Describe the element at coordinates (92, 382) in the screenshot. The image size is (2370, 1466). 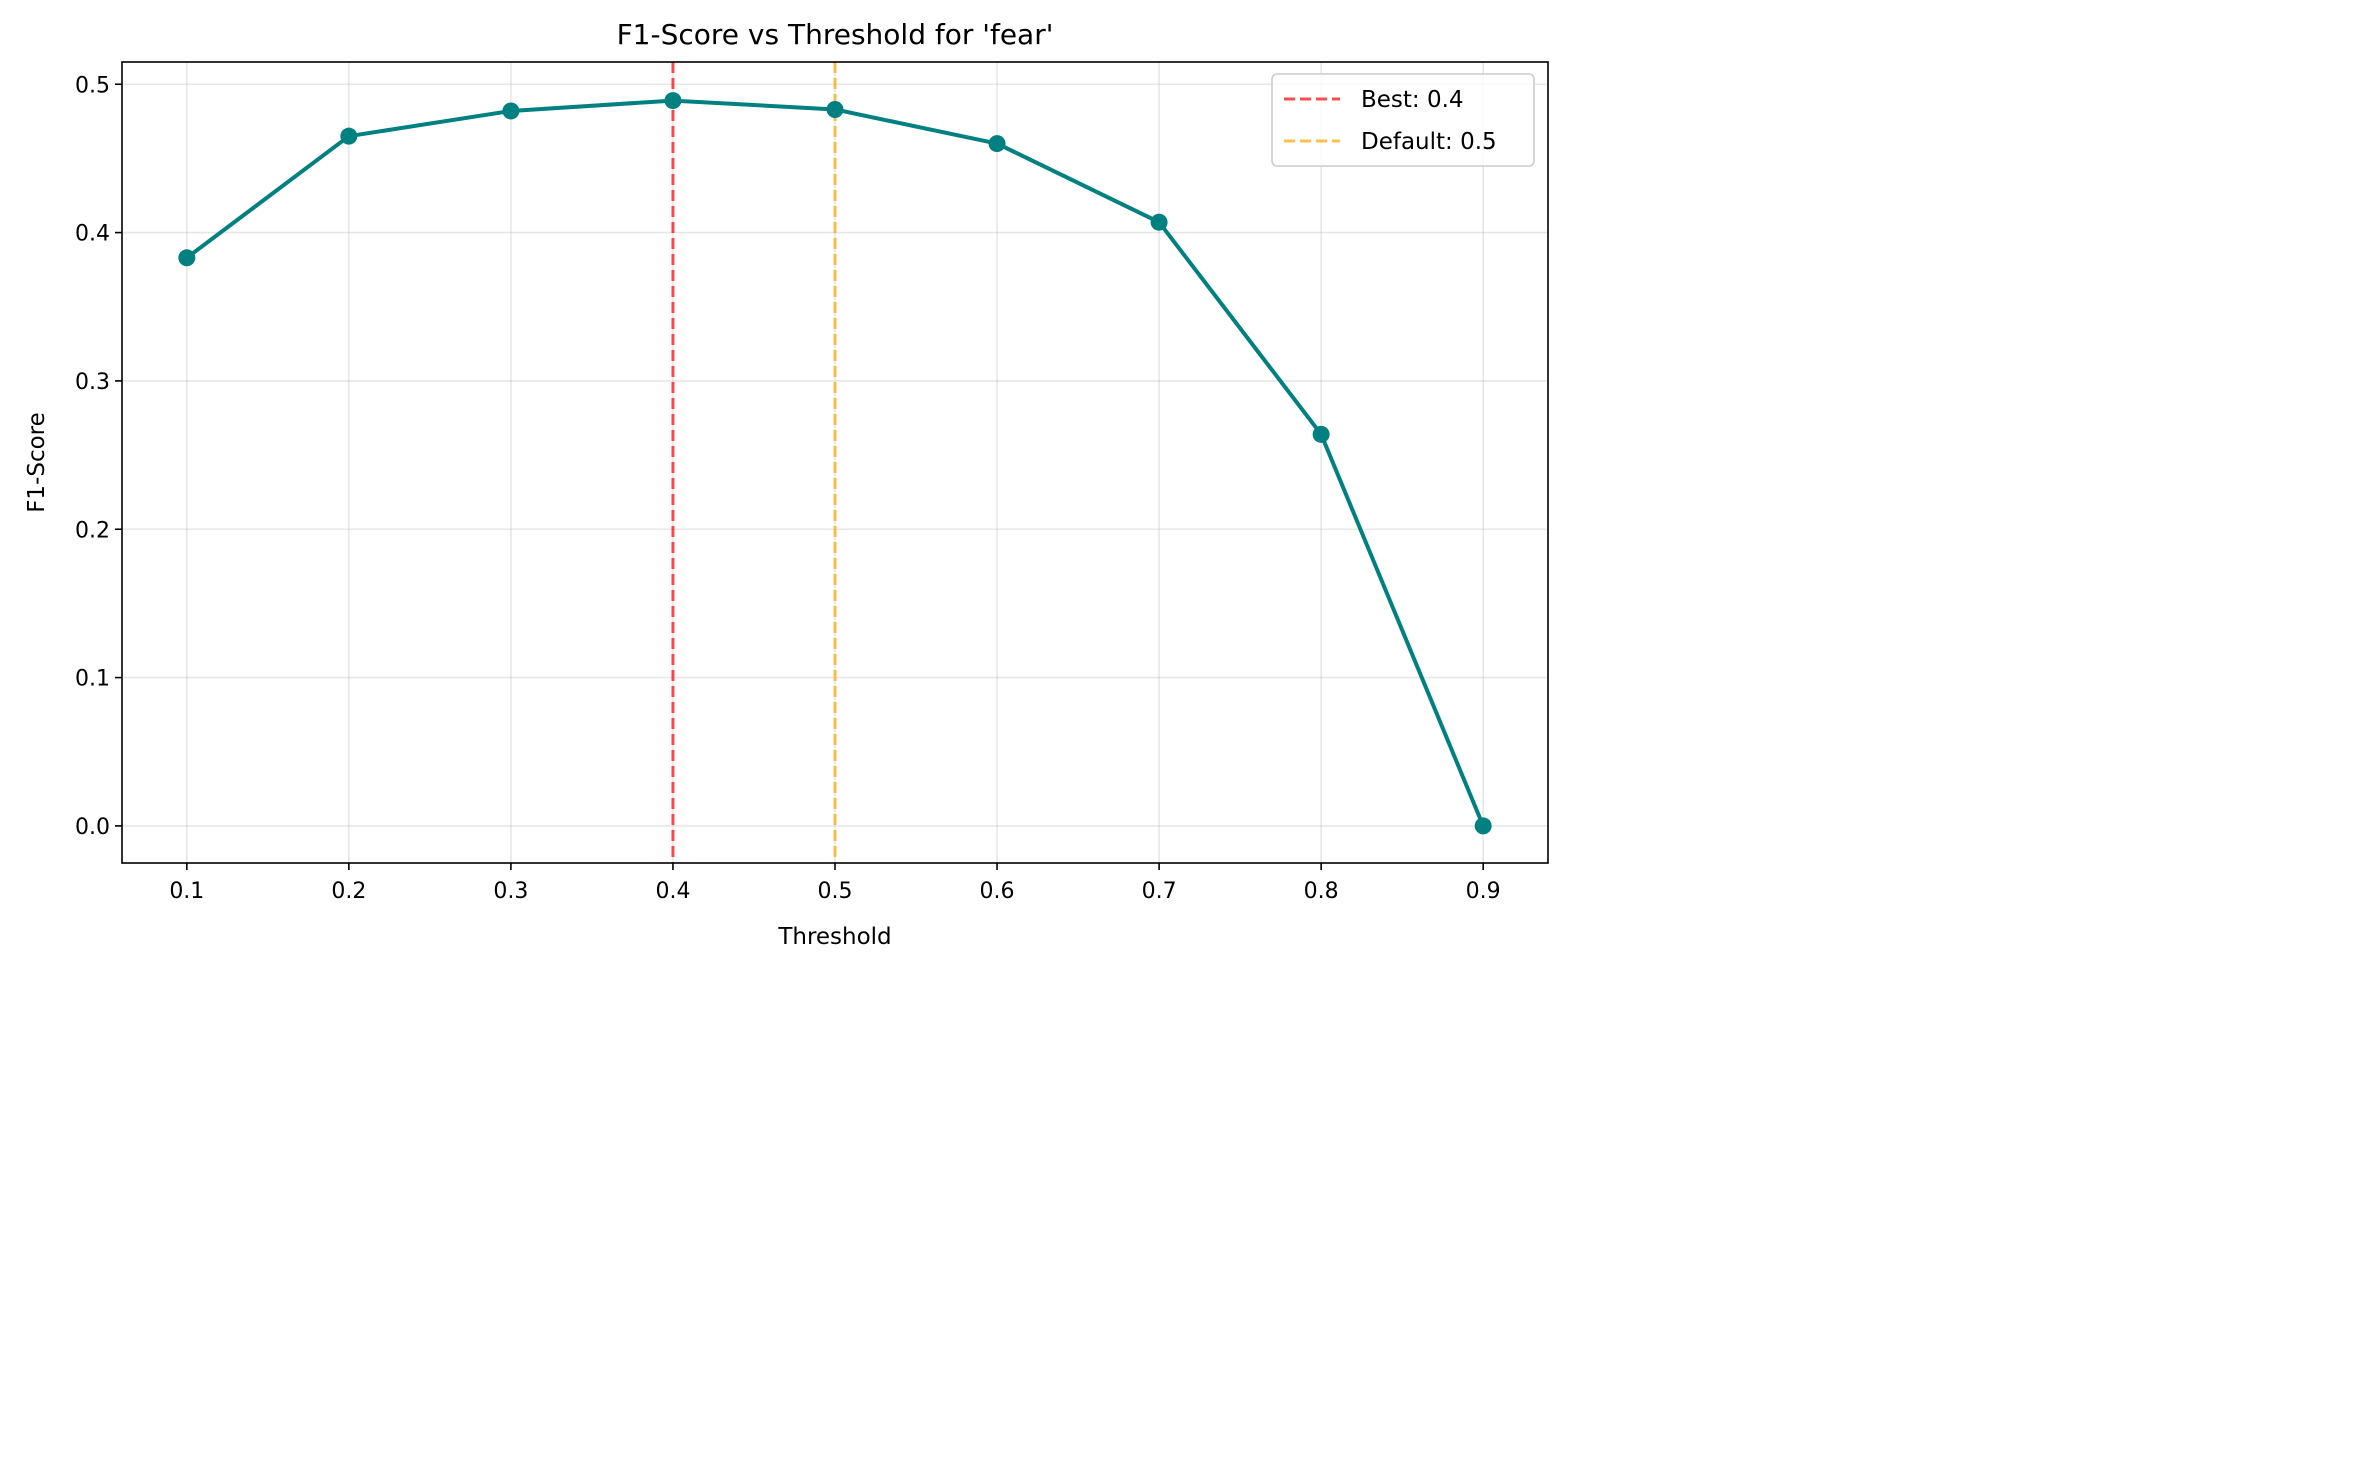
I see `y-tick-label: 0.3` at that location.